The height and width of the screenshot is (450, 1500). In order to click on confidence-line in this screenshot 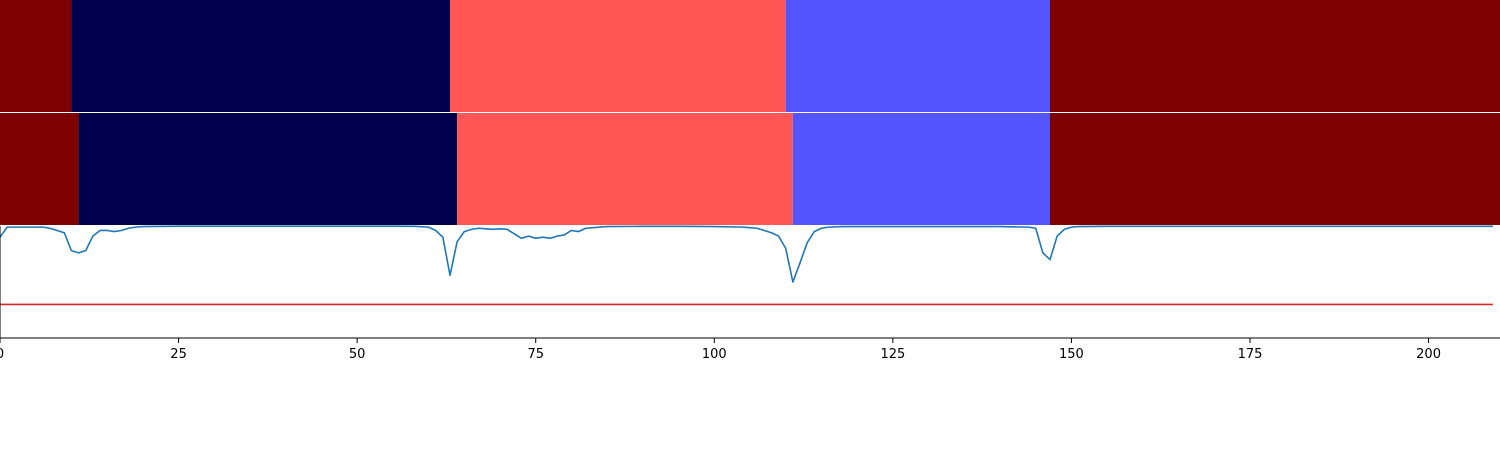, I will do `click(746, 254)`.